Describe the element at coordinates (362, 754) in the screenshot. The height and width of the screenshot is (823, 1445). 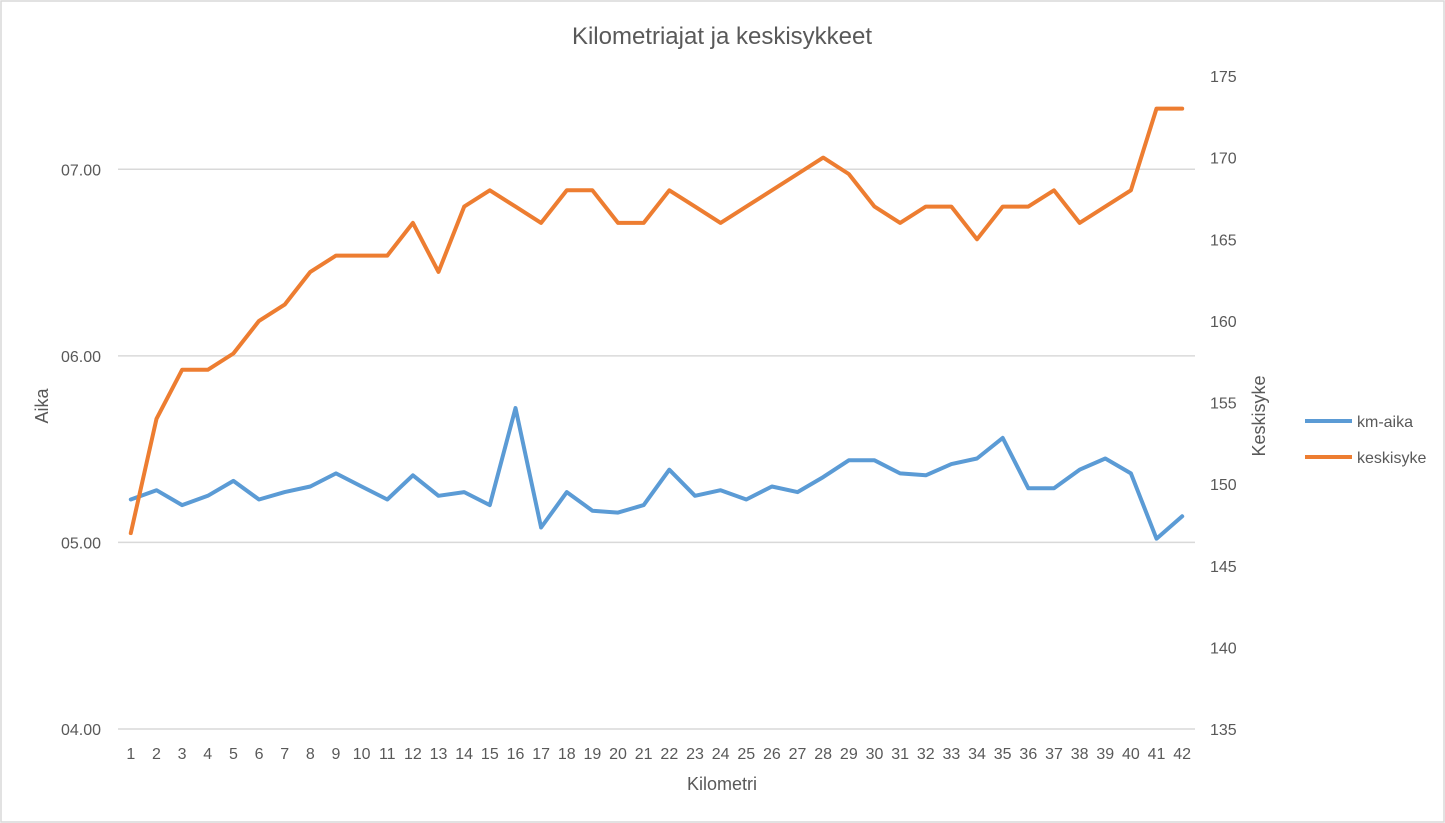
I see `x-tick-label: 10` at that location.